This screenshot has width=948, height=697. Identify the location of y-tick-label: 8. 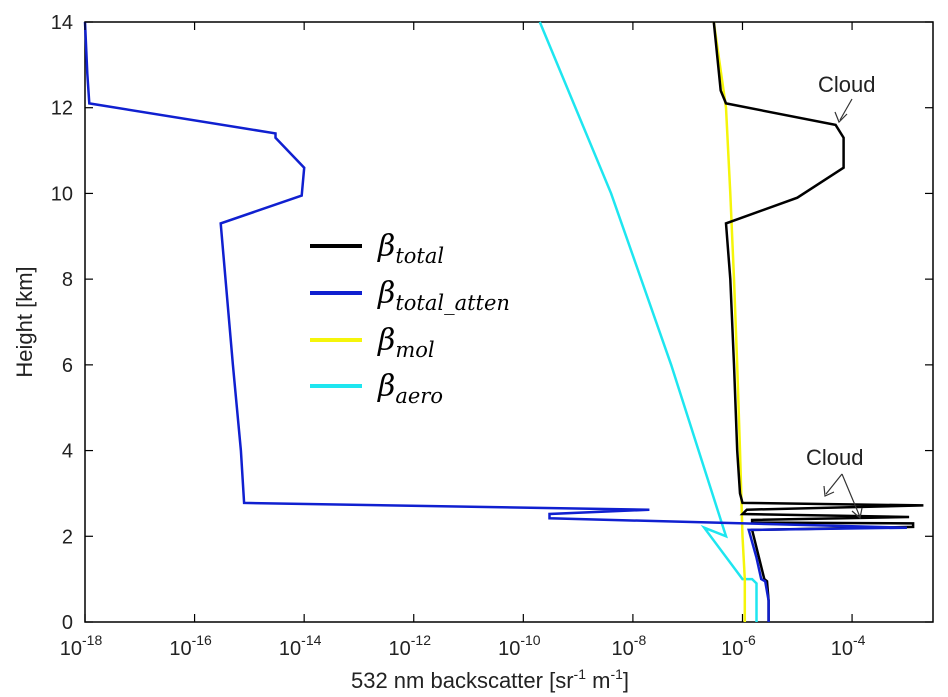
(67, 280).